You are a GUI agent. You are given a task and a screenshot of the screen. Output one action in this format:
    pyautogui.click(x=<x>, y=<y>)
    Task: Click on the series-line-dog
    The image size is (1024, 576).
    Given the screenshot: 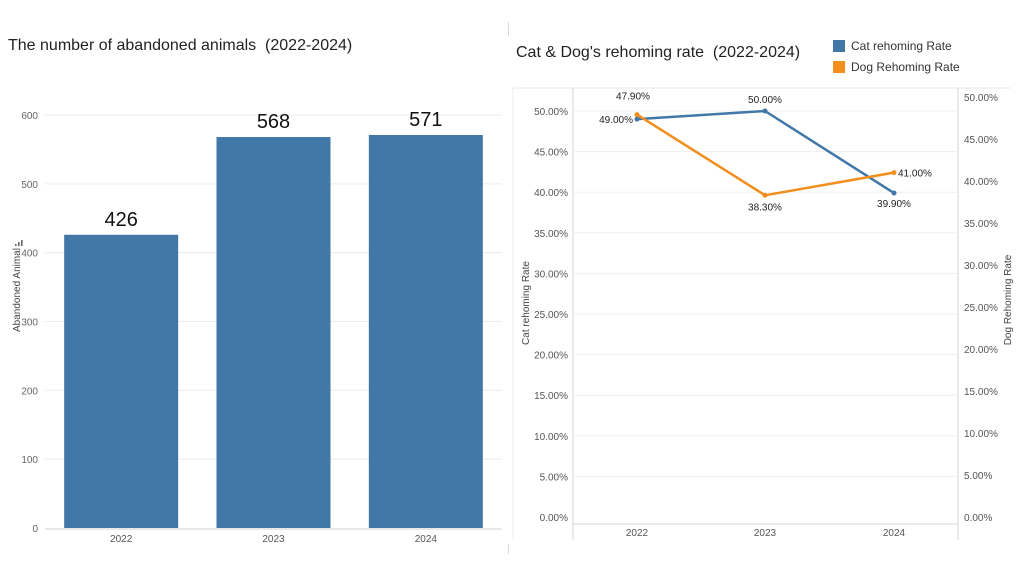 What is the action you would take?
    pyautogui.click(x=765, y=155)
    